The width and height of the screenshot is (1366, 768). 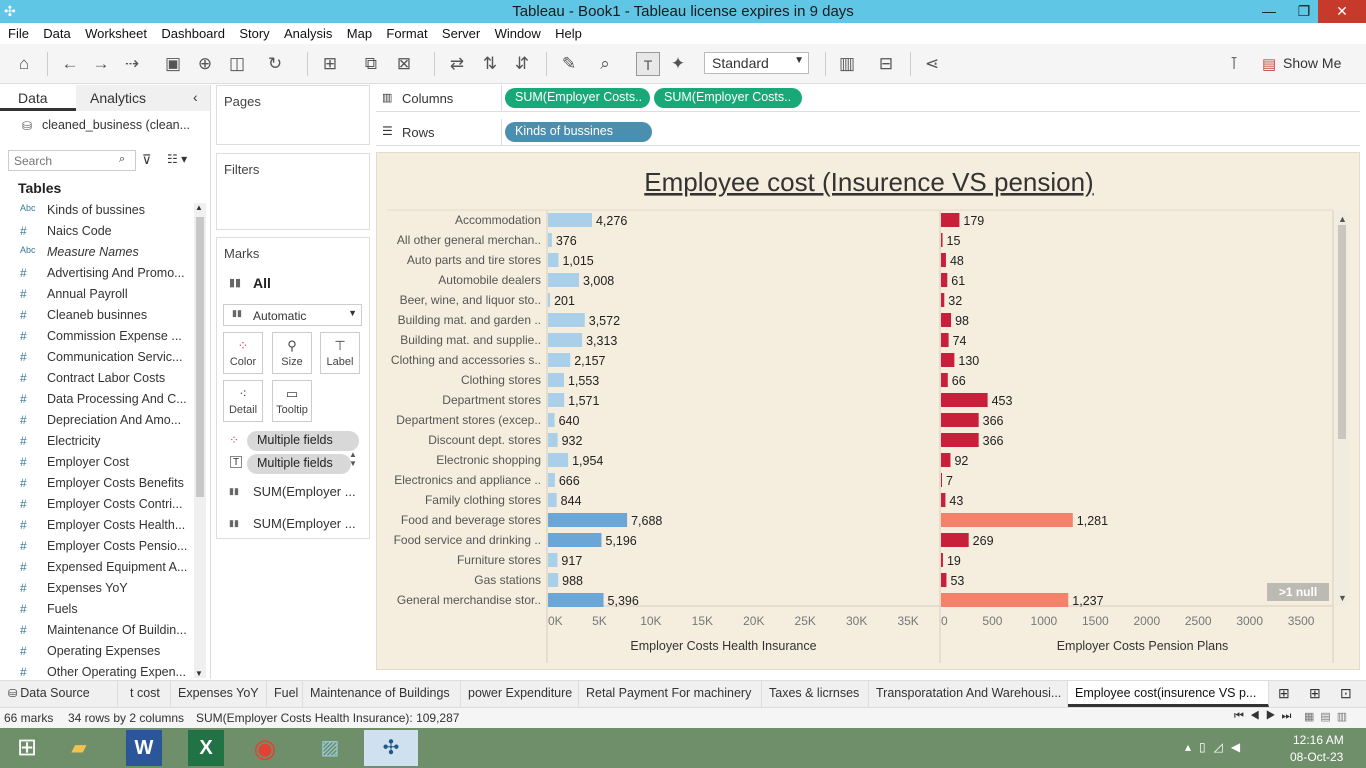 What do you see at coordinates (578, 132) in the screenshot?
I see `rows-pill-kinds: Kinds of bussines` at bounding box center [578, 132].